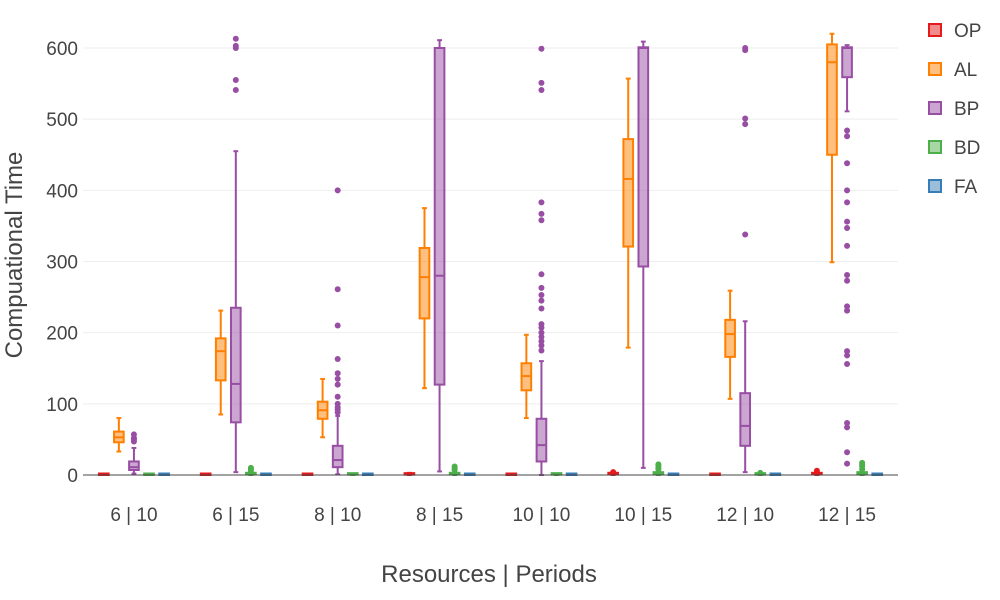  Describe the element at coordinates (643, 515) in the screenshot. I see `x-tick-label: 10 | 15` at that location.